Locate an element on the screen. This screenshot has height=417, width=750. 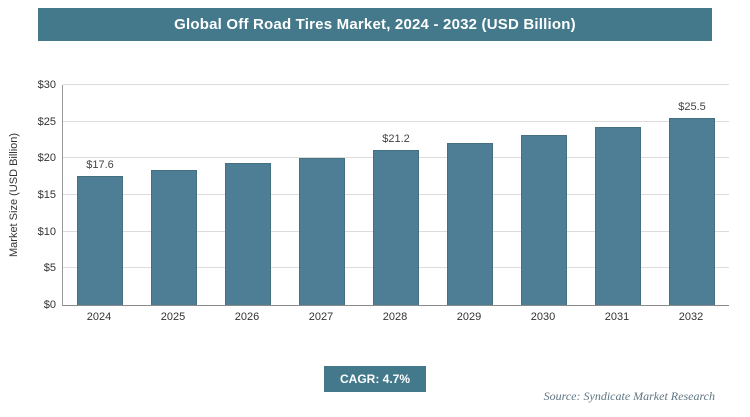
y-tick-label: $15 is located at coordinates (46, 195).